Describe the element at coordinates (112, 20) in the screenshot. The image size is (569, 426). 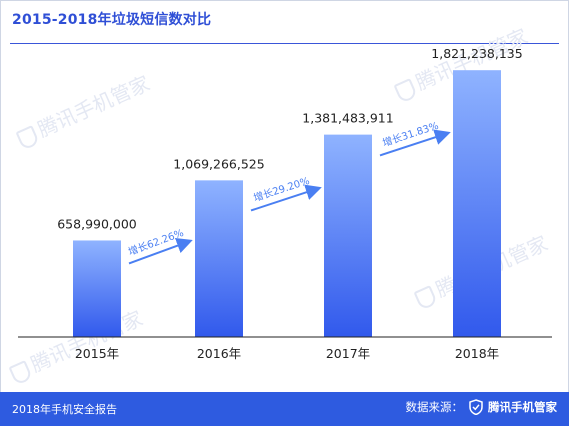
I see `page-title: 2015-2018年垃圾短信数对比` at that location.